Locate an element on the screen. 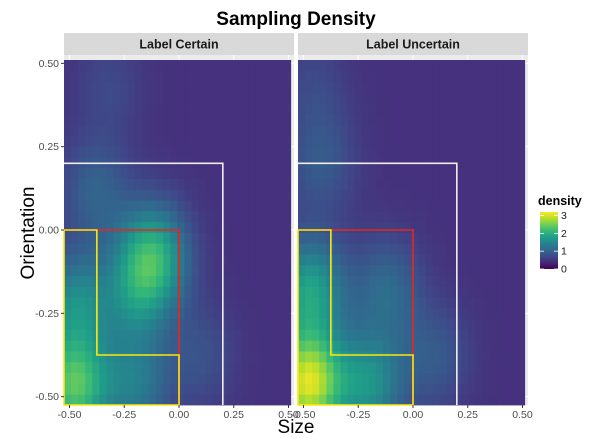  x-tick-label: 0.00 is located at coordinates (179, 415).